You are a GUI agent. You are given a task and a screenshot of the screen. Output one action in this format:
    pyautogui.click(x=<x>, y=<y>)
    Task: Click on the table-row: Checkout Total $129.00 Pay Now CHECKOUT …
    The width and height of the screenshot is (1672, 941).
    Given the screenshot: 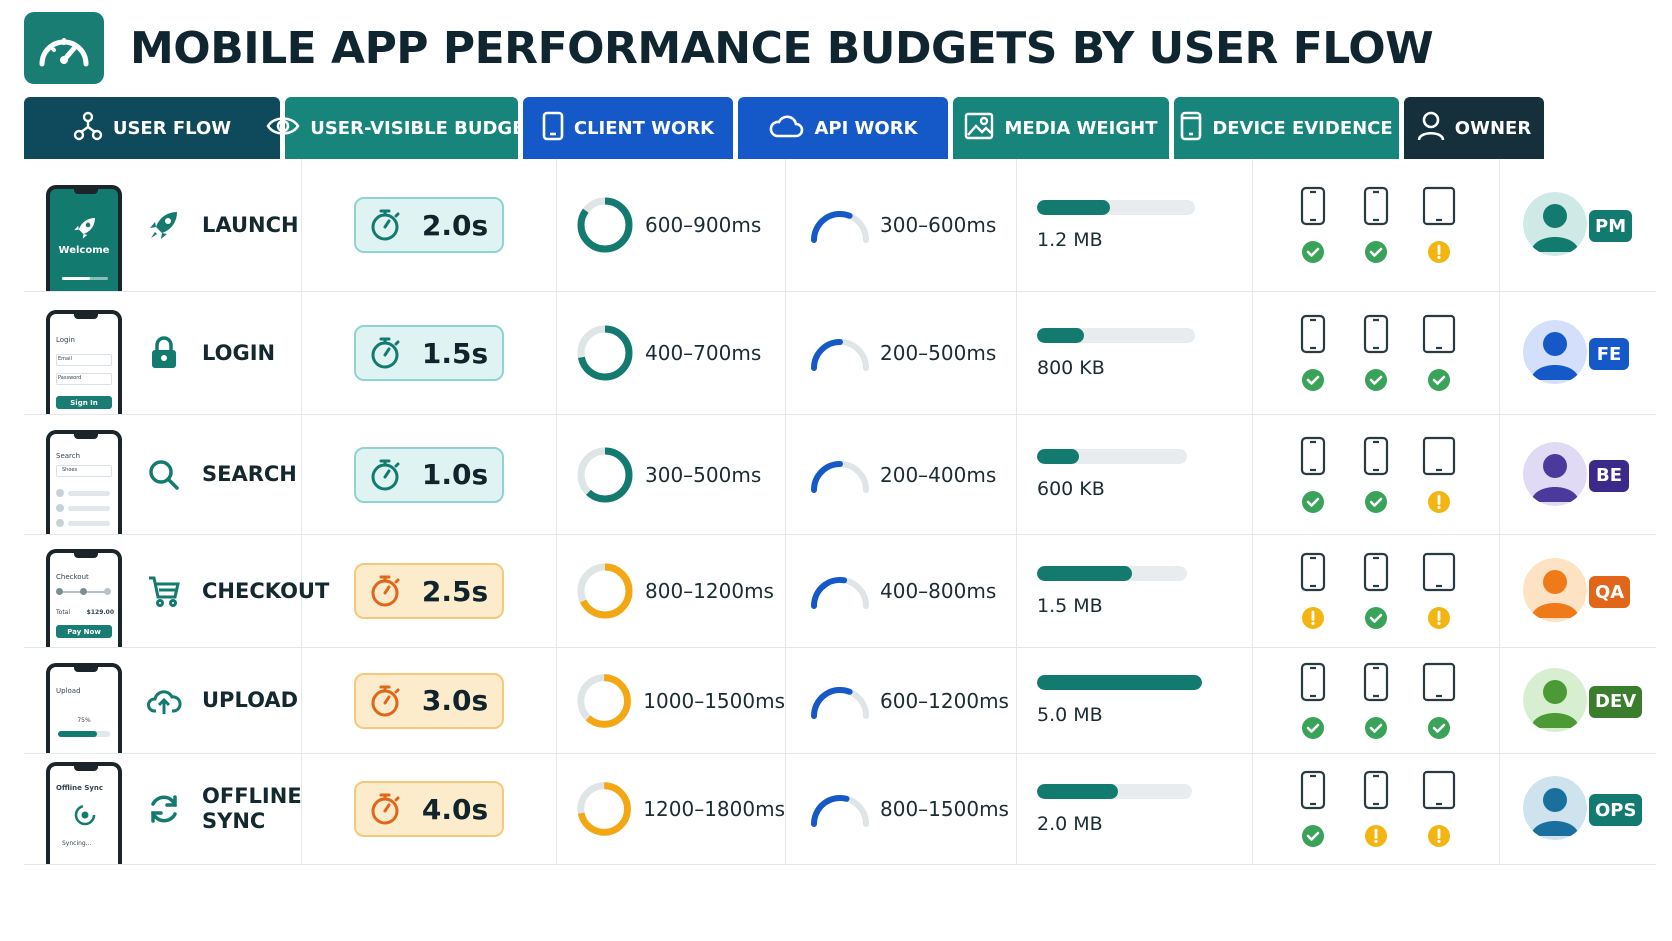 What is the action you would take?
    pyautogui.click(x=840, y=591)
    